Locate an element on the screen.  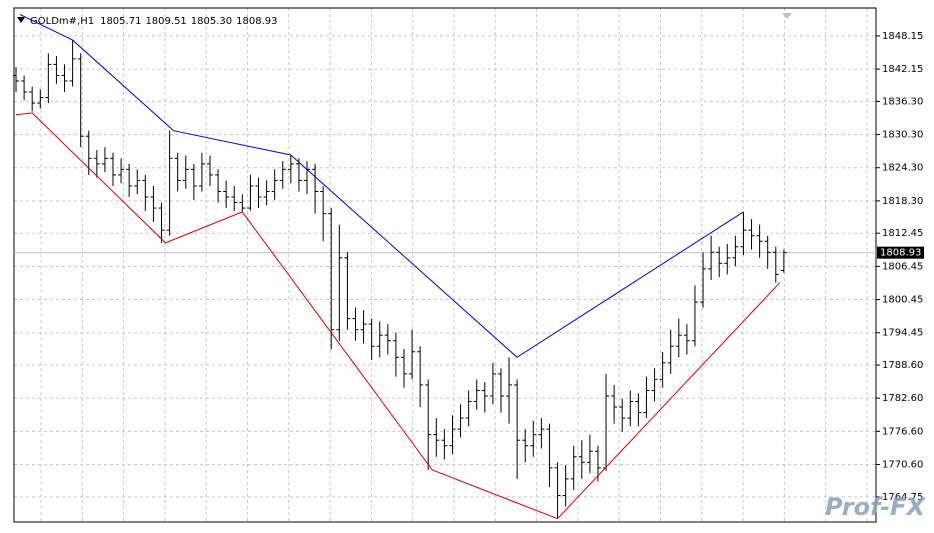
y-tick-label: 1800.45 is located at coordinates (902, 300).